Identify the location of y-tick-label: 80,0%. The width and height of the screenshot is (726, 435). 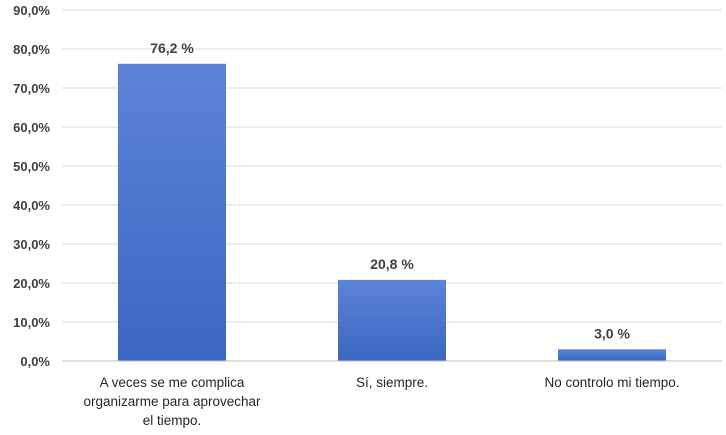
(31, 49).